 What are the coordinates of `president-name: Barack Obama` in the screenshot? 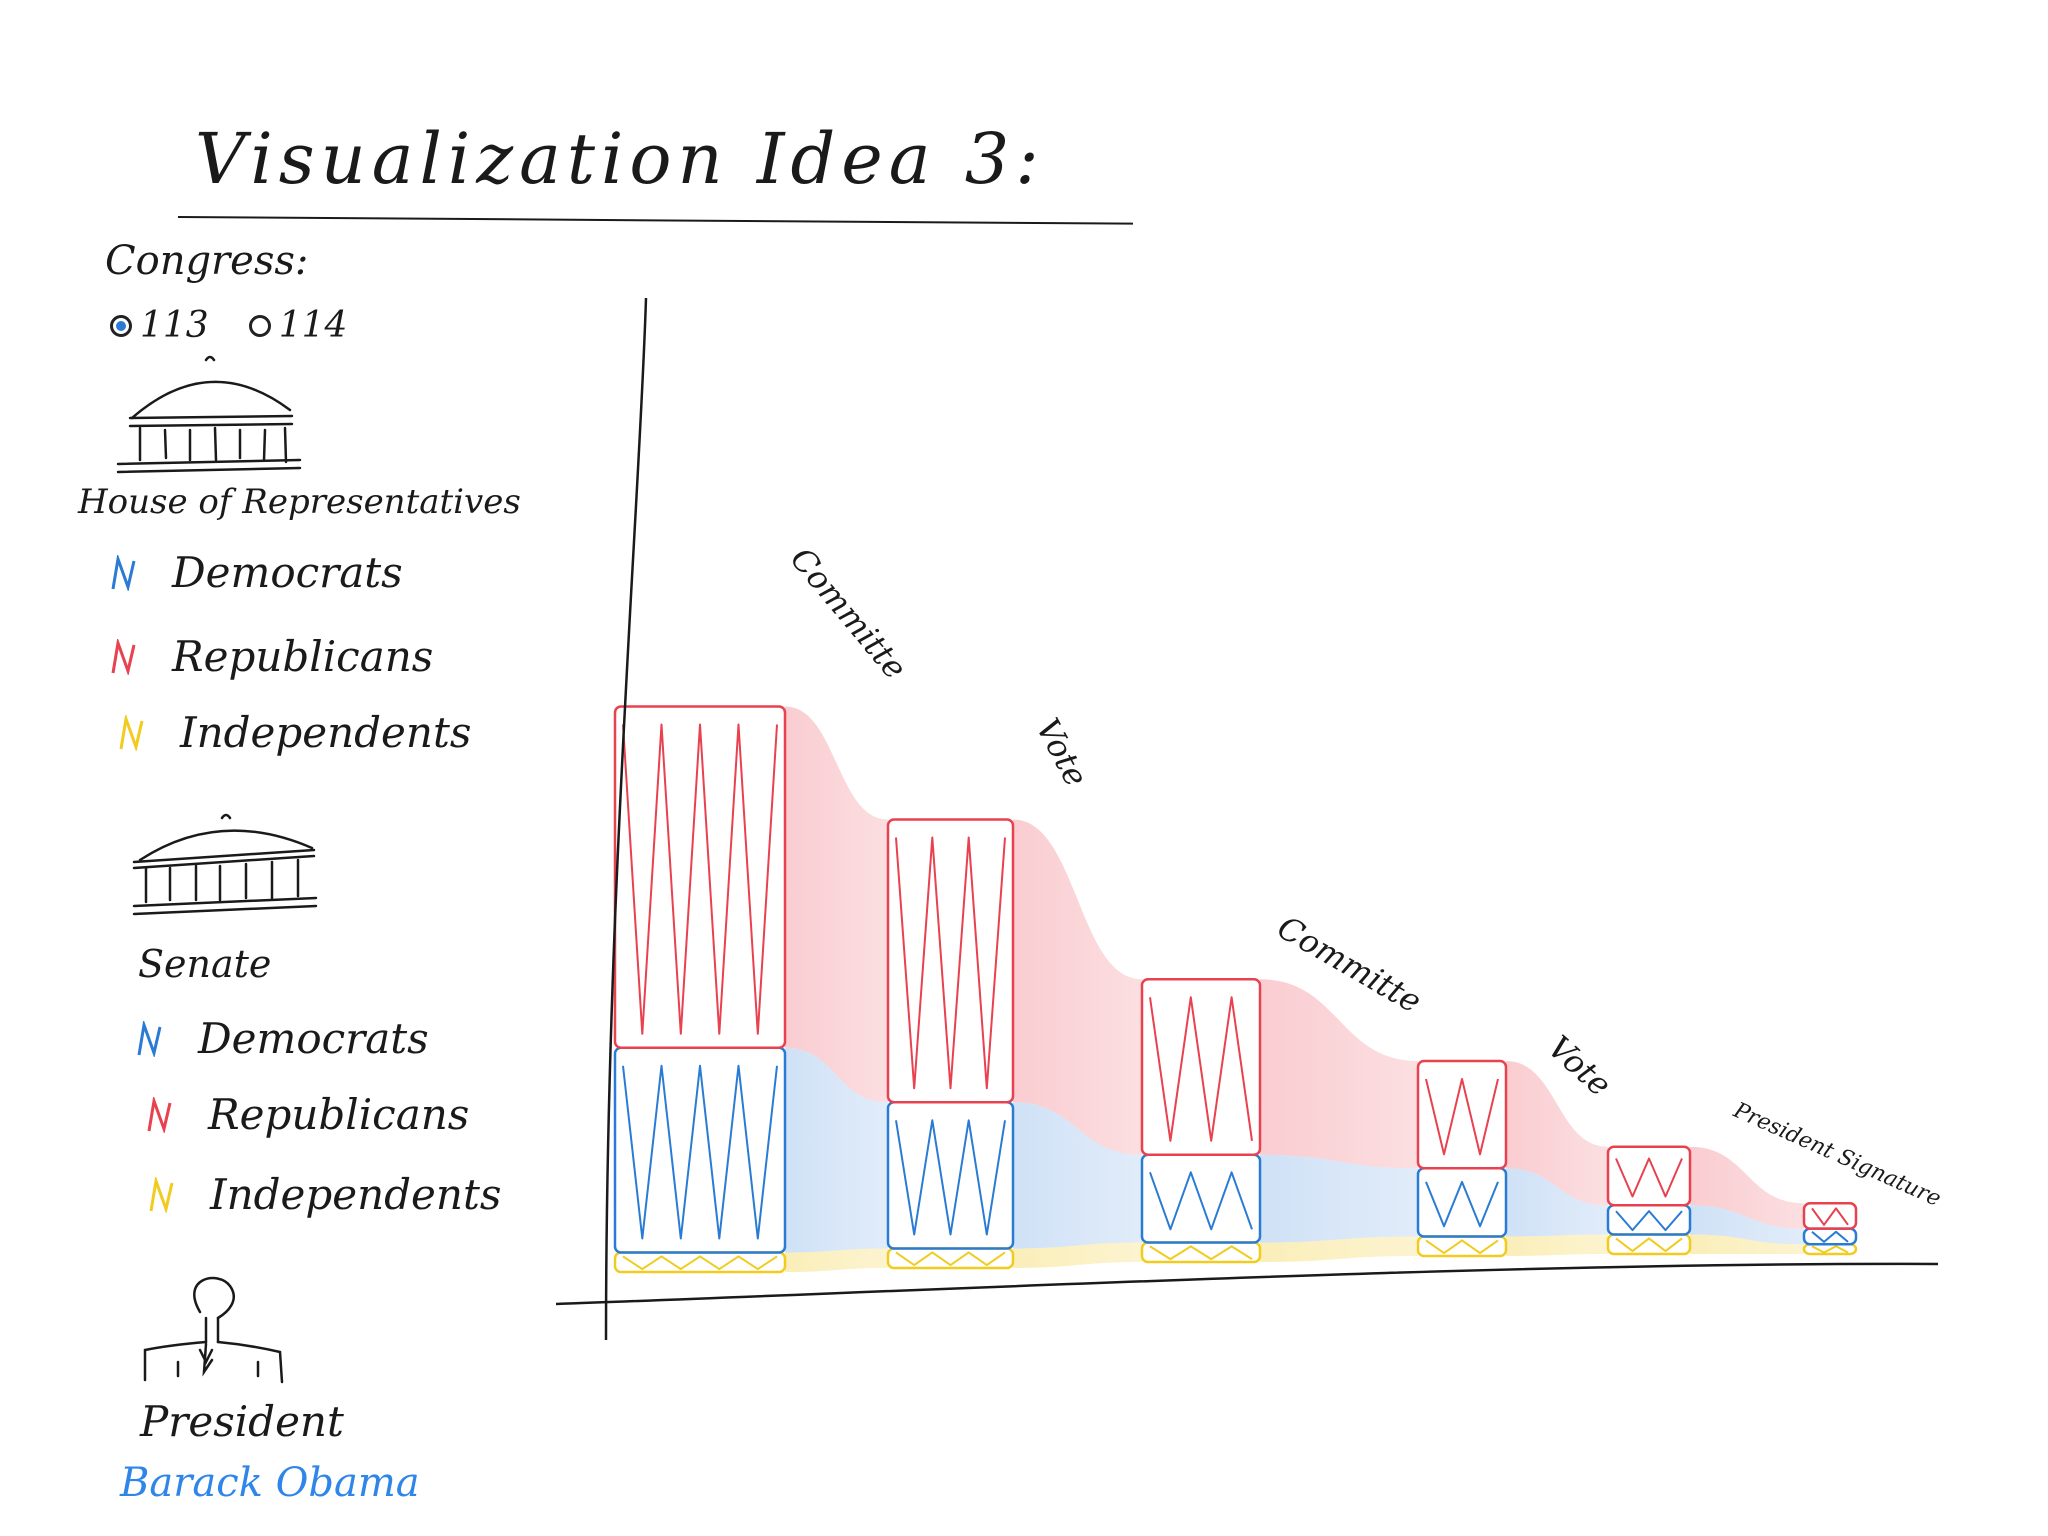 It's located at (270, 1483).